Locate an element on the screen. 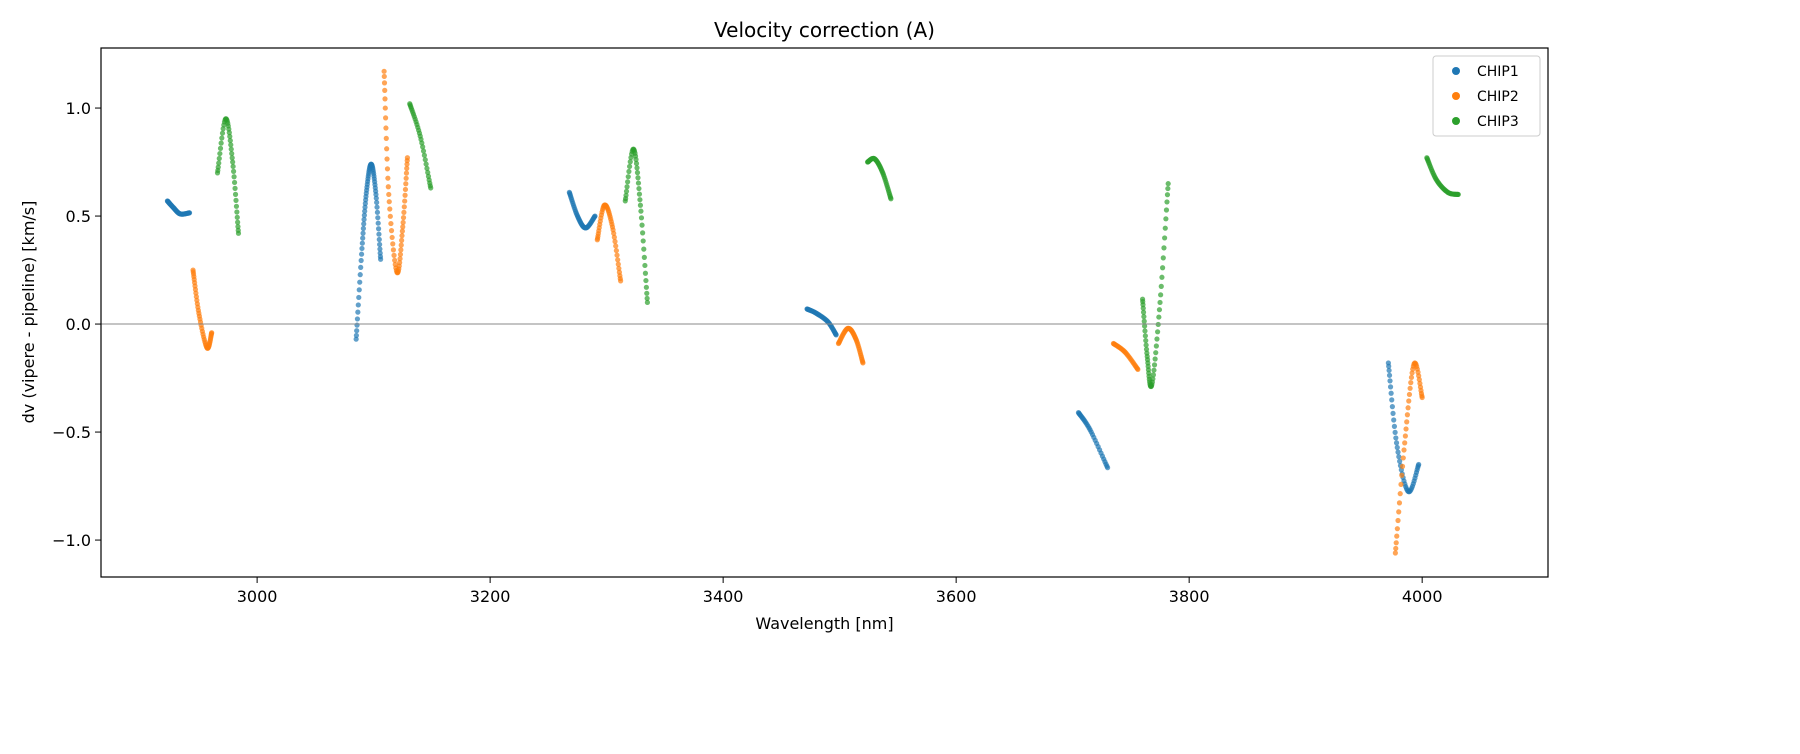  legend-box is located at coordinates (1486, 96).